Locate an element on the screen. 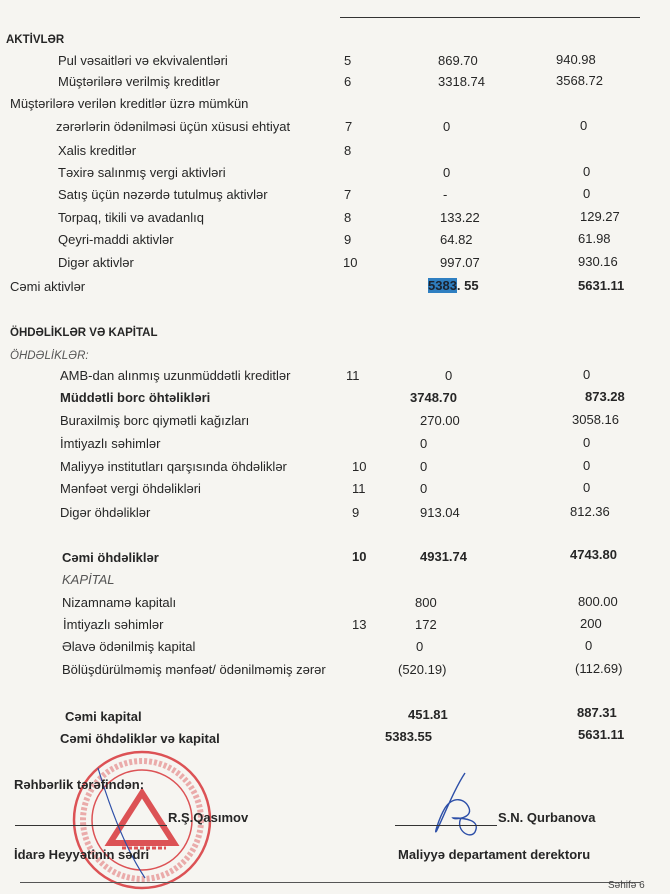  row-previous-value: 800.00 is located at coordinates (598, 601).